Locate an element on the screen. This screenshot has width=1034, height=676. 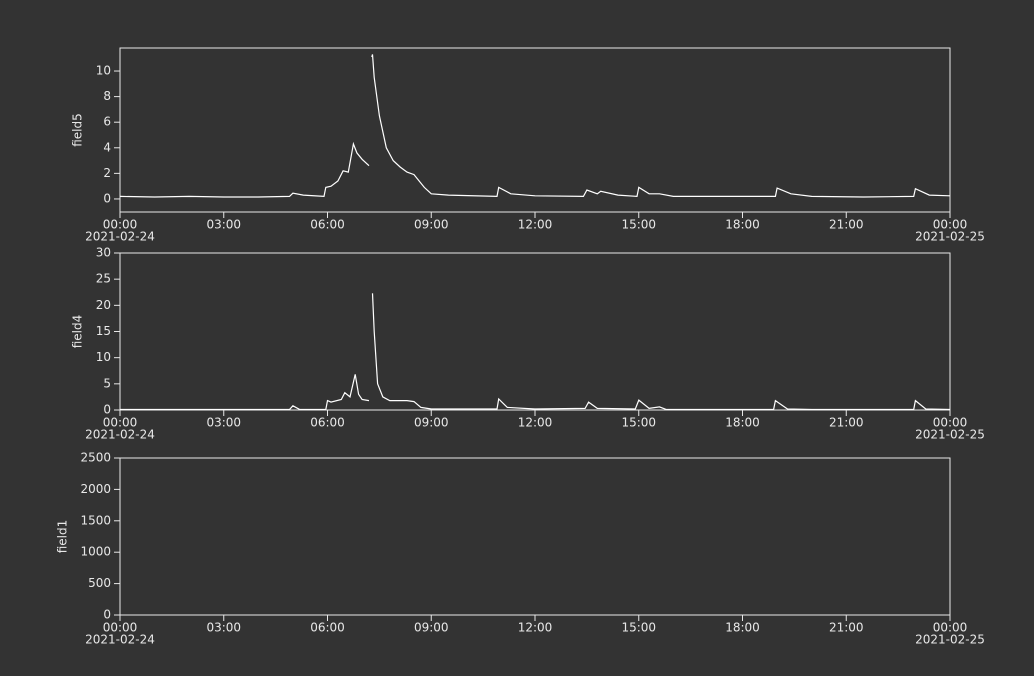
y-tick-label: 20 is located at coordinates (103, 305).